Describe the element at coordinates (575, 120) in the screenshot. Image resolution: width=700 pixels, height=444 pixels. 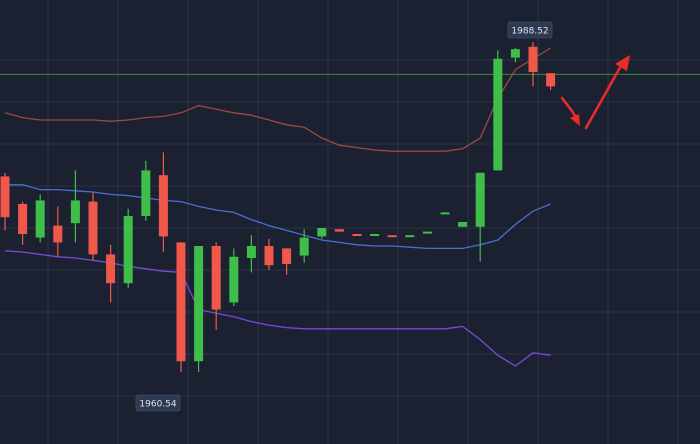
I see `down-arrow-head` at that location.